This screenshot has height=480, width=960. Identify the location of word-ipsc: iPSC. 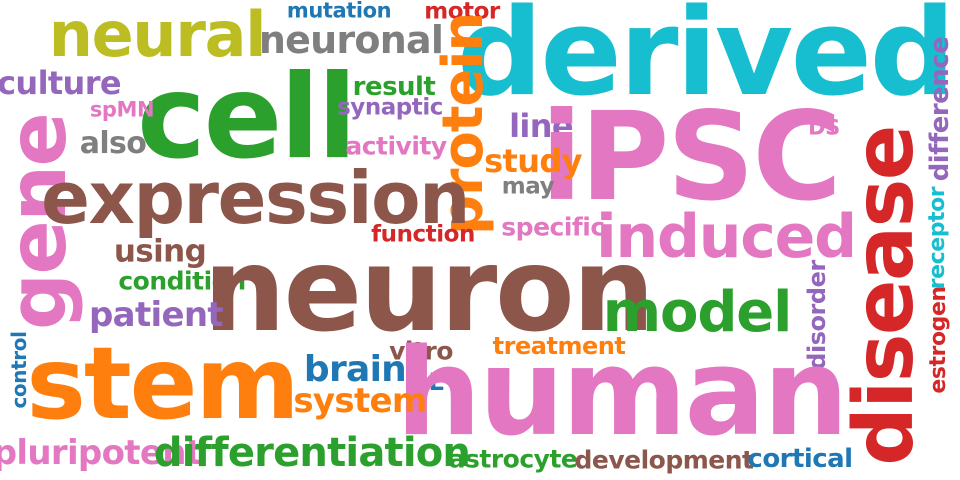
(691, 157).